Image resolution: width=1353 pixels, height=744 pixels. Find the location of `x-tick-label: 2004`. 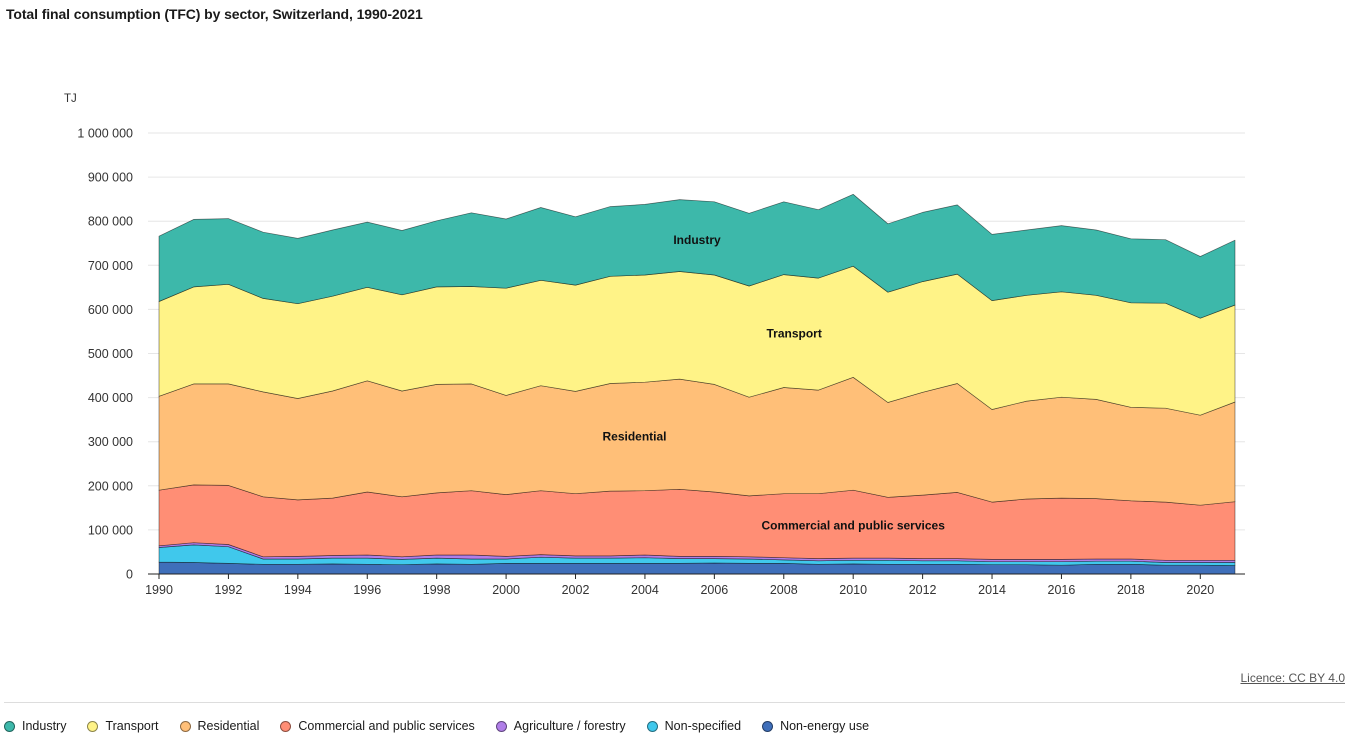

x-tick-label: 2004 is located at coordinates (645, 590).